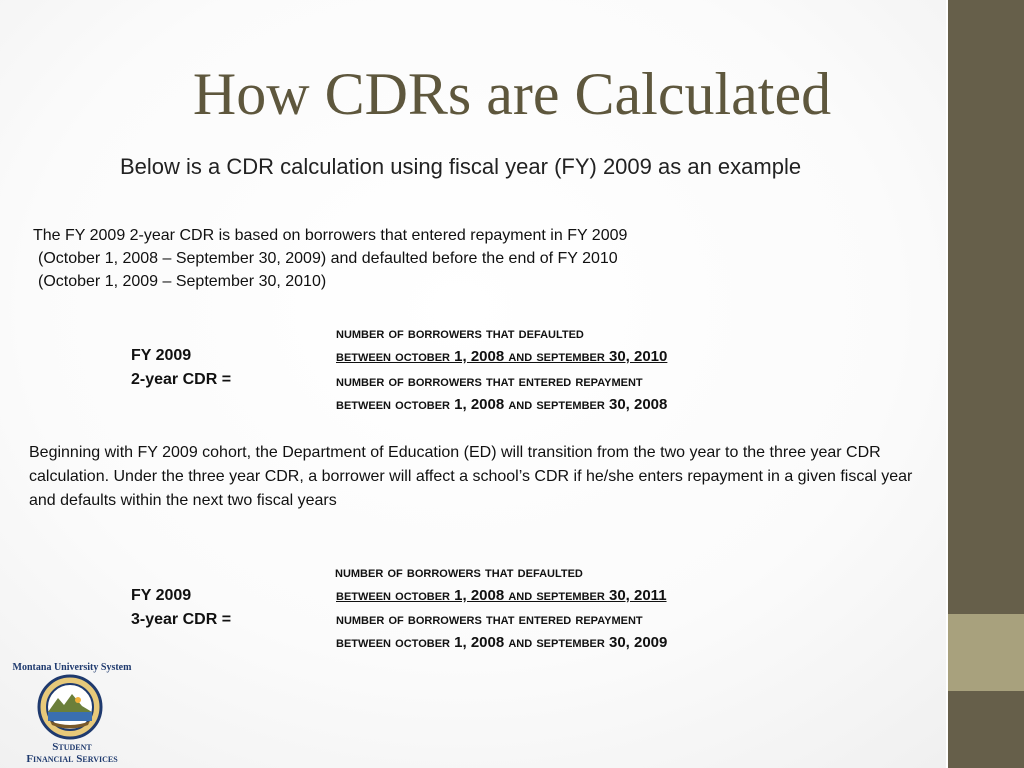  I want to click on formula-3yr-label-fy: FY 2009, so click(161, 595).